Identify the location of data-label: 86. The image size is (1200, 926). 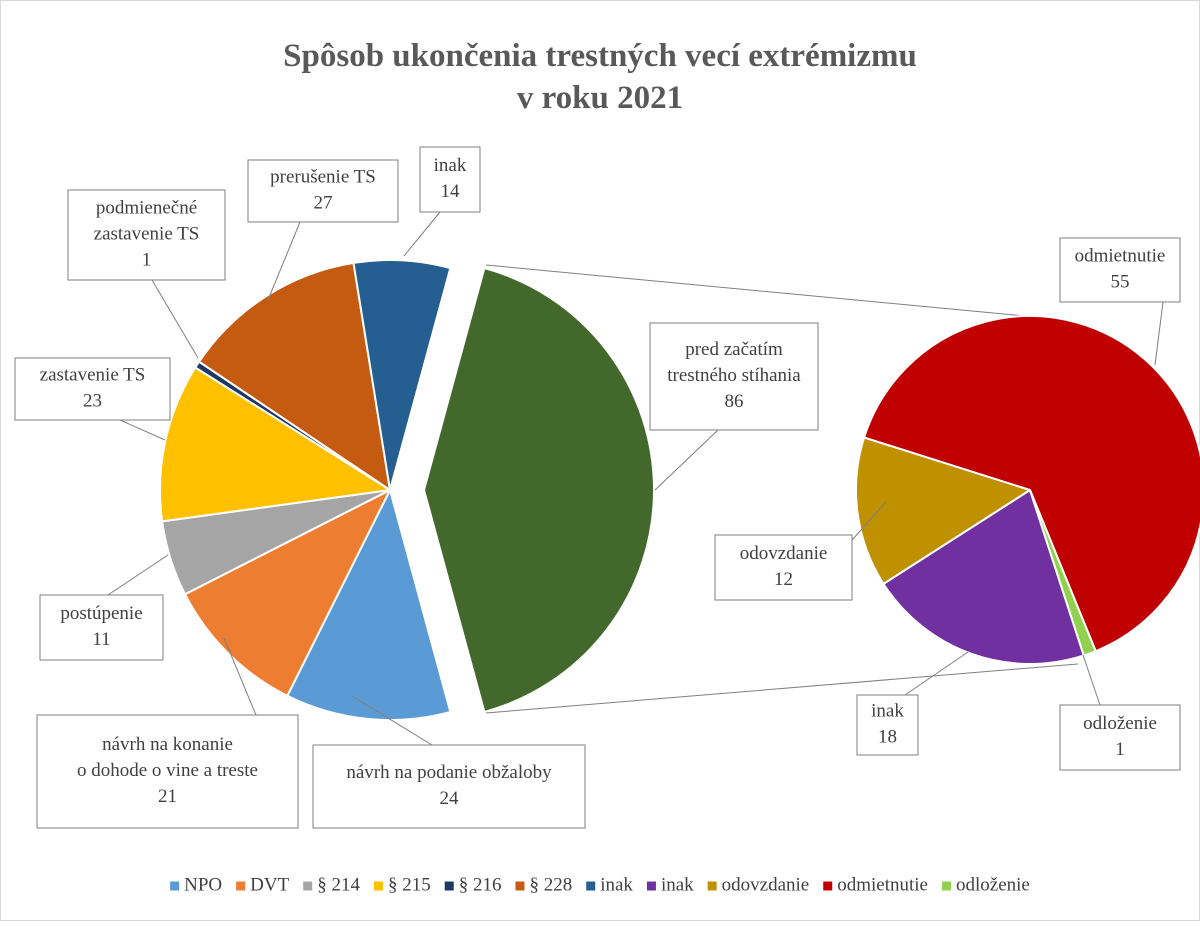
(734, 401).